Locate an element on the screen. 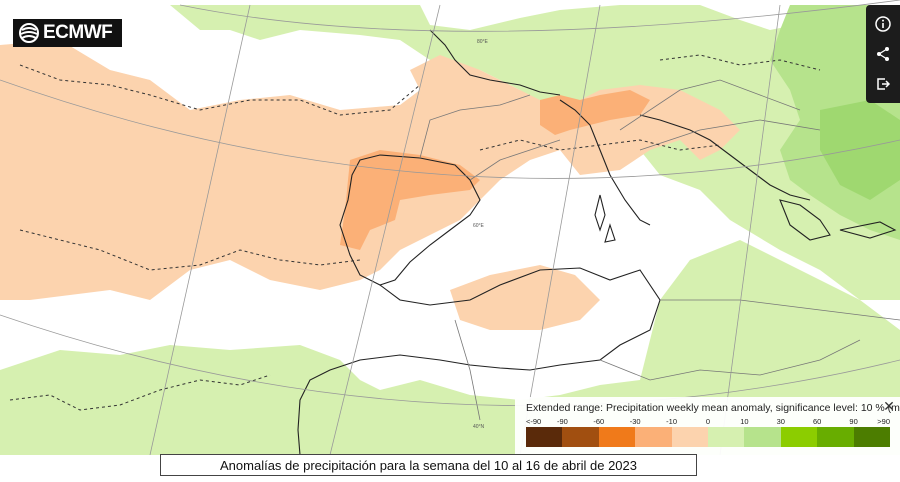 The height and width of the screenshot is (482, 900). dry-anomaly-med is located at coordinates (525, 297).